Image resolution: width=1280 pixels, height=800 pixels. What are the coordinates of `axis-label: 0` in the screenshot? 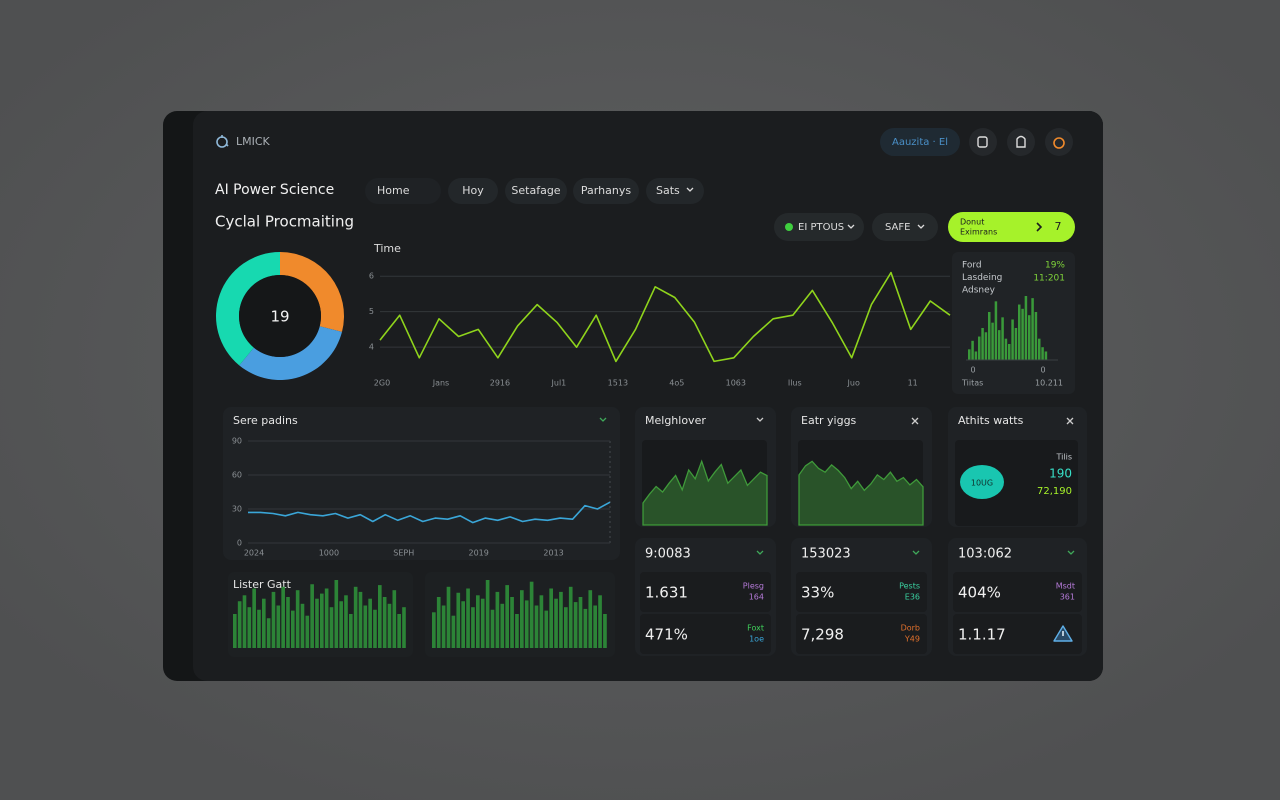 It's located at (972, 370).